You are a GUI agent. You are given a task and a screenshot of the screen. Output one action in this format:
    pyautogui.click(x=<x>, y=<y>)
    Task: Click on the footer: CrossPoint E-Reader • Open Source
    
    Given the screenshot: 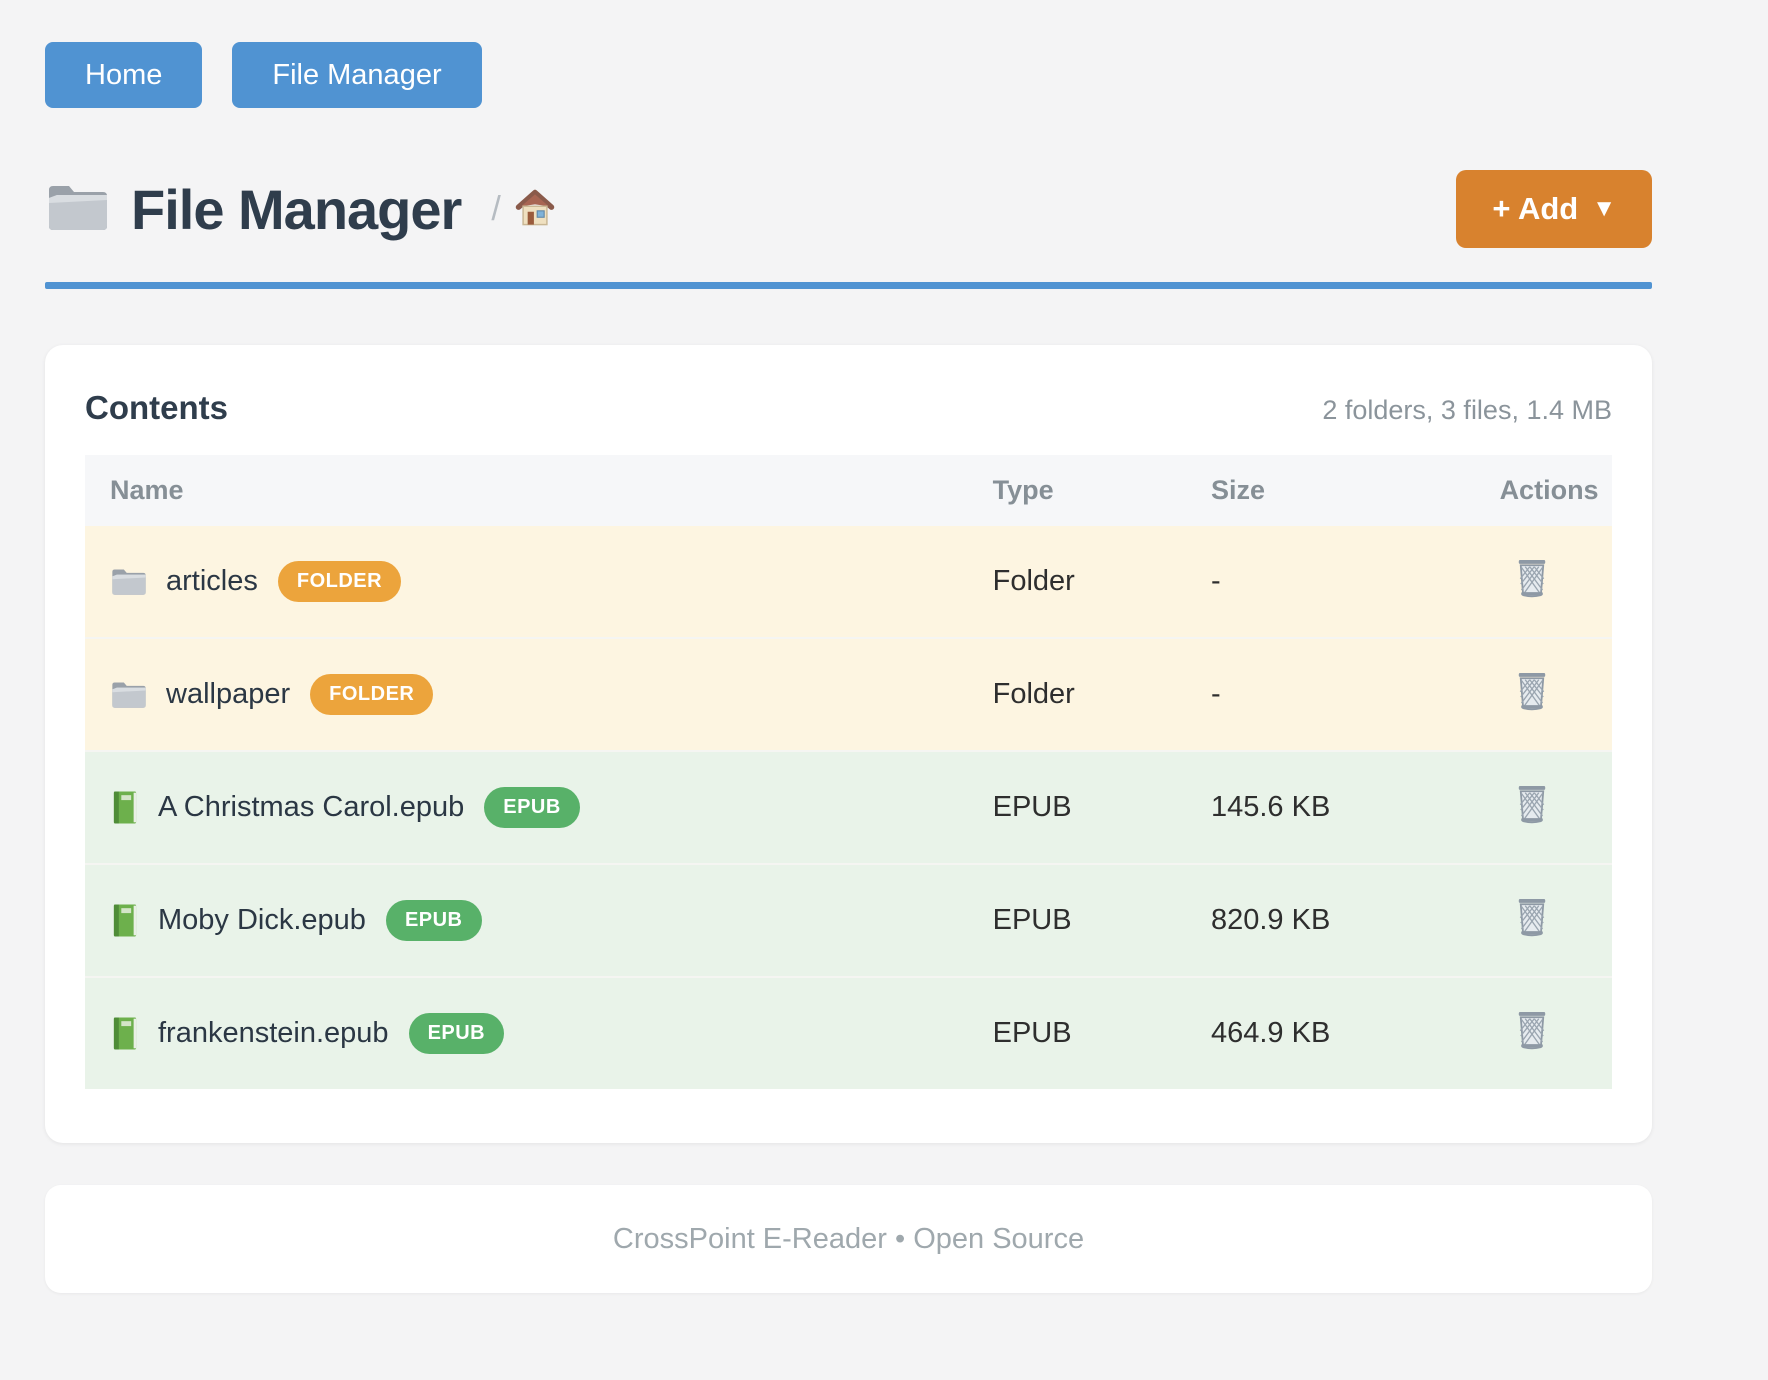 What is the action you would take?
    pyautogui.click(x=848, y=1239)
    